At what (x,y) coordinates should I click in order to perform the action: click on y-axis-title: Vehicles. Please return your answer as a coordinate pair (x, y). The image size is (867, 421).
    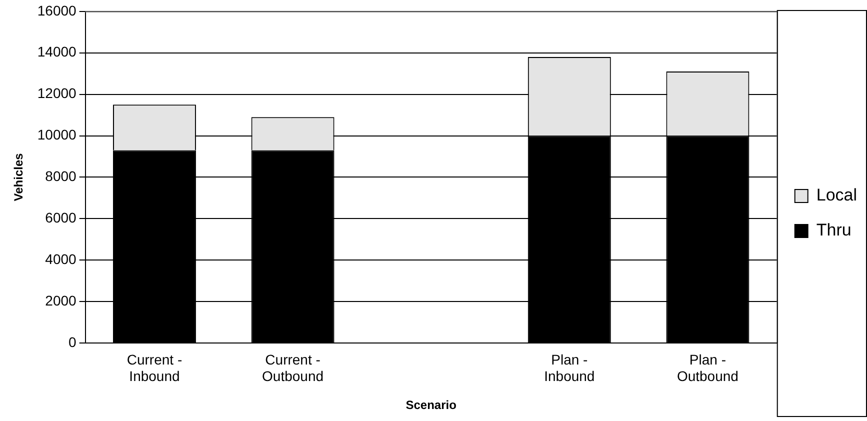
    Looking at the image, I should click on (19, 177).